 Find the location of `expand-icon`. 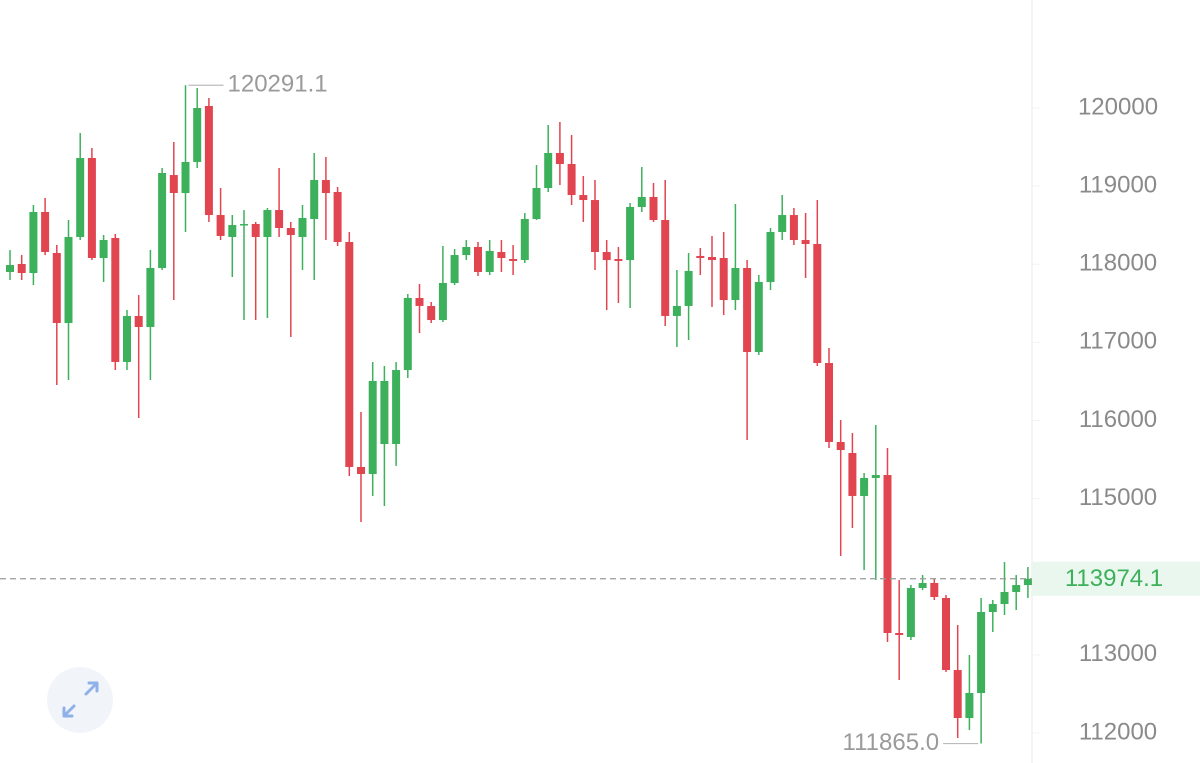

expand-icon is located at coordinates (80, 699).